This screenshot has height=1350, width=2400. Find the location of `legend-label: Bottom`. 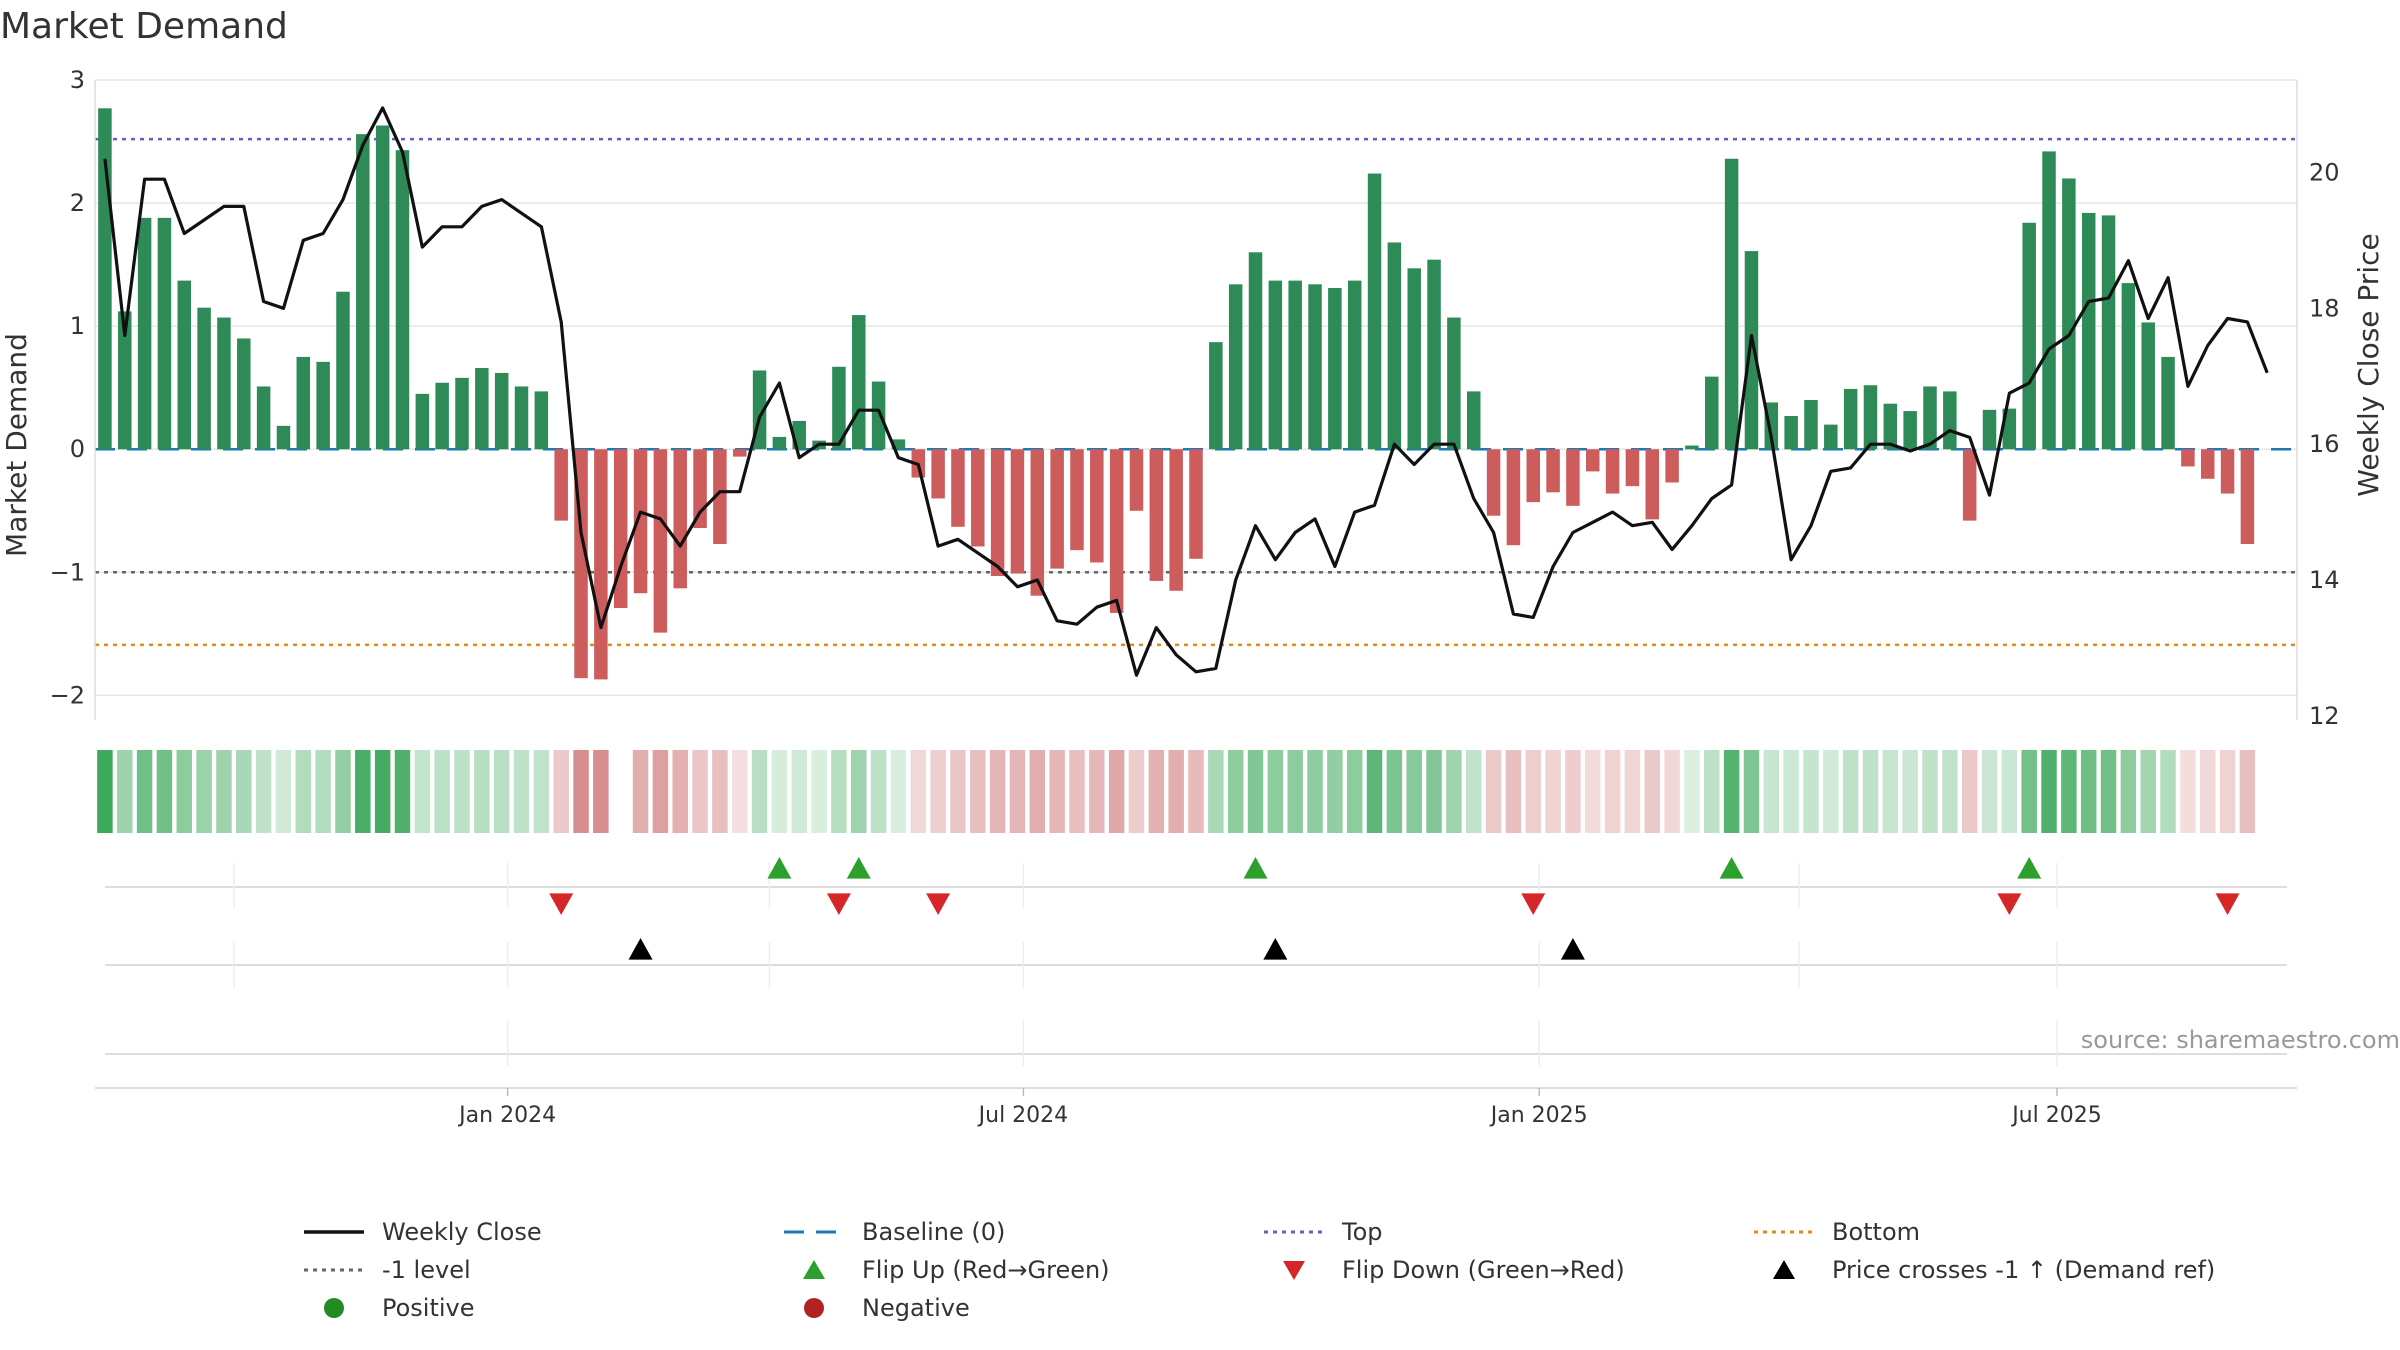

legend-label: Bottom is located at coordinates (1876, 1232).